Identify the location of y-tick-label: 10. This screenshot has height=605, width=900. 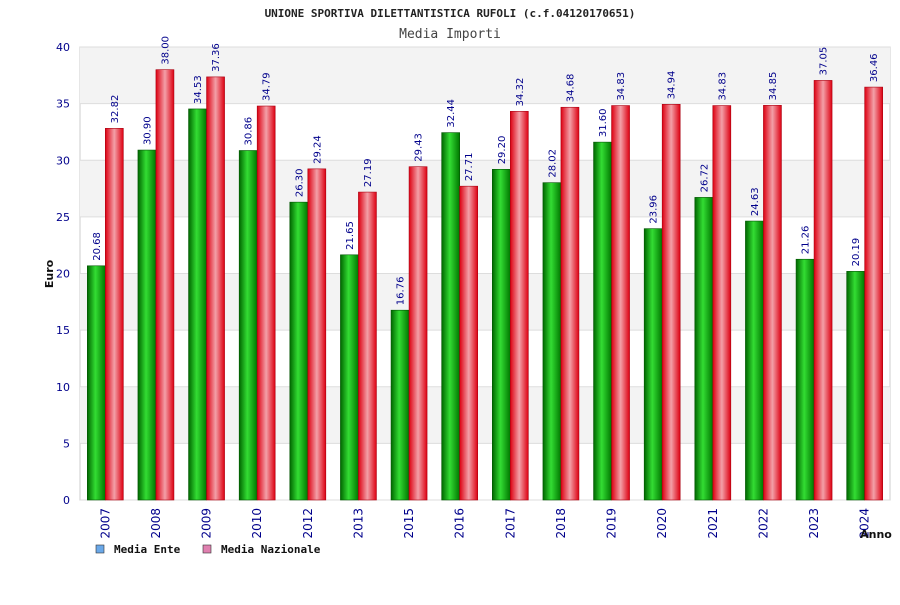
(63, 387).